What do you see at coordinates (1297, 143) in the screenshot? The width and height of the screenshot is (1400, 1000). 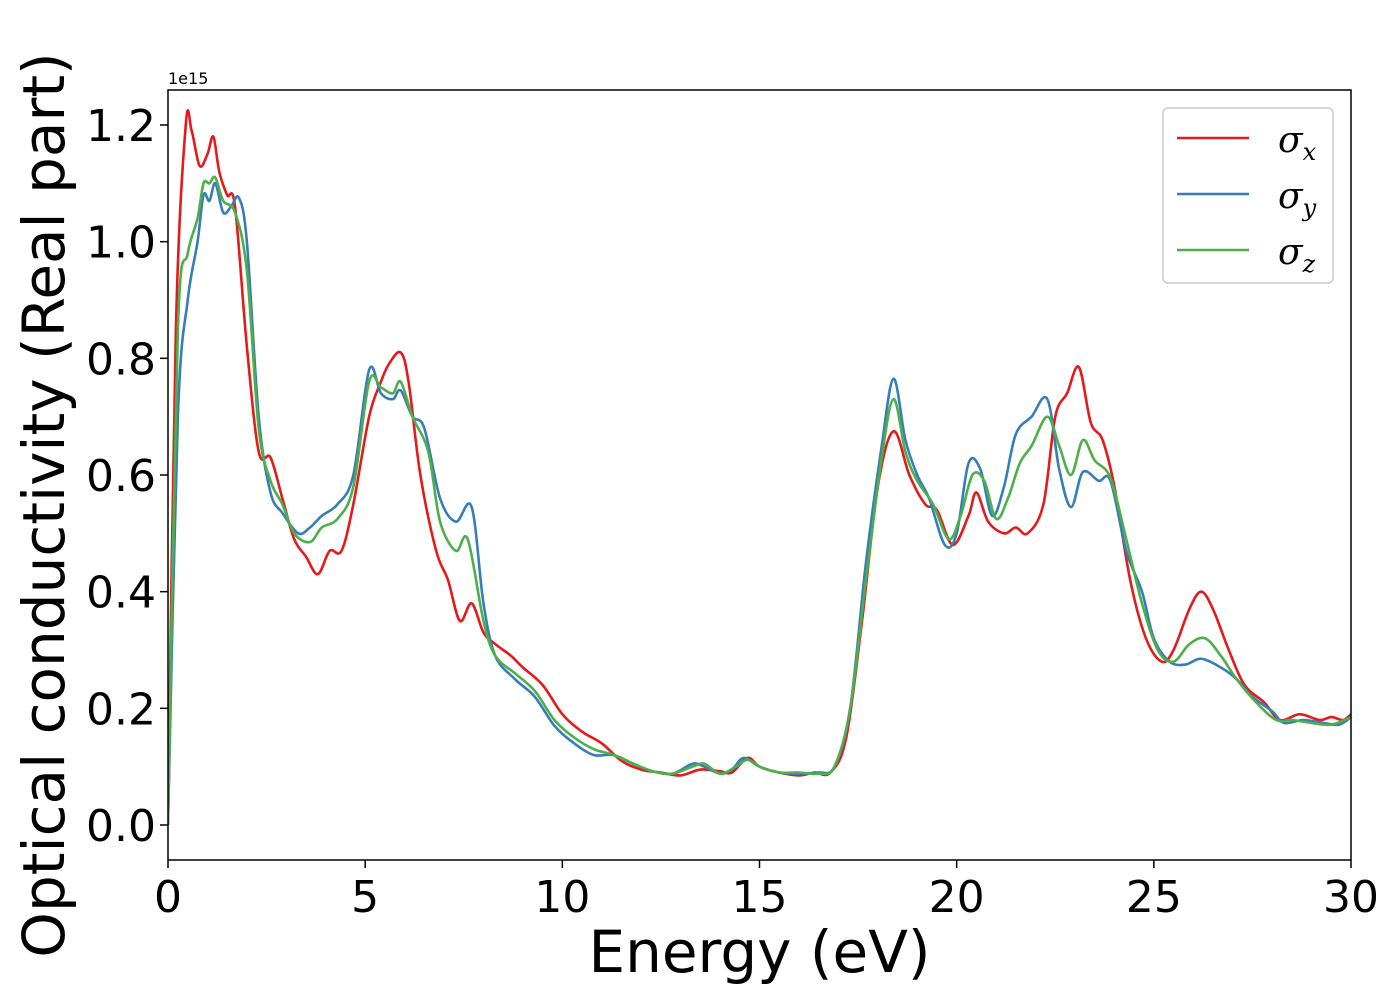 I see `legend-label-x: σx` at bounding box center [1297, 143].